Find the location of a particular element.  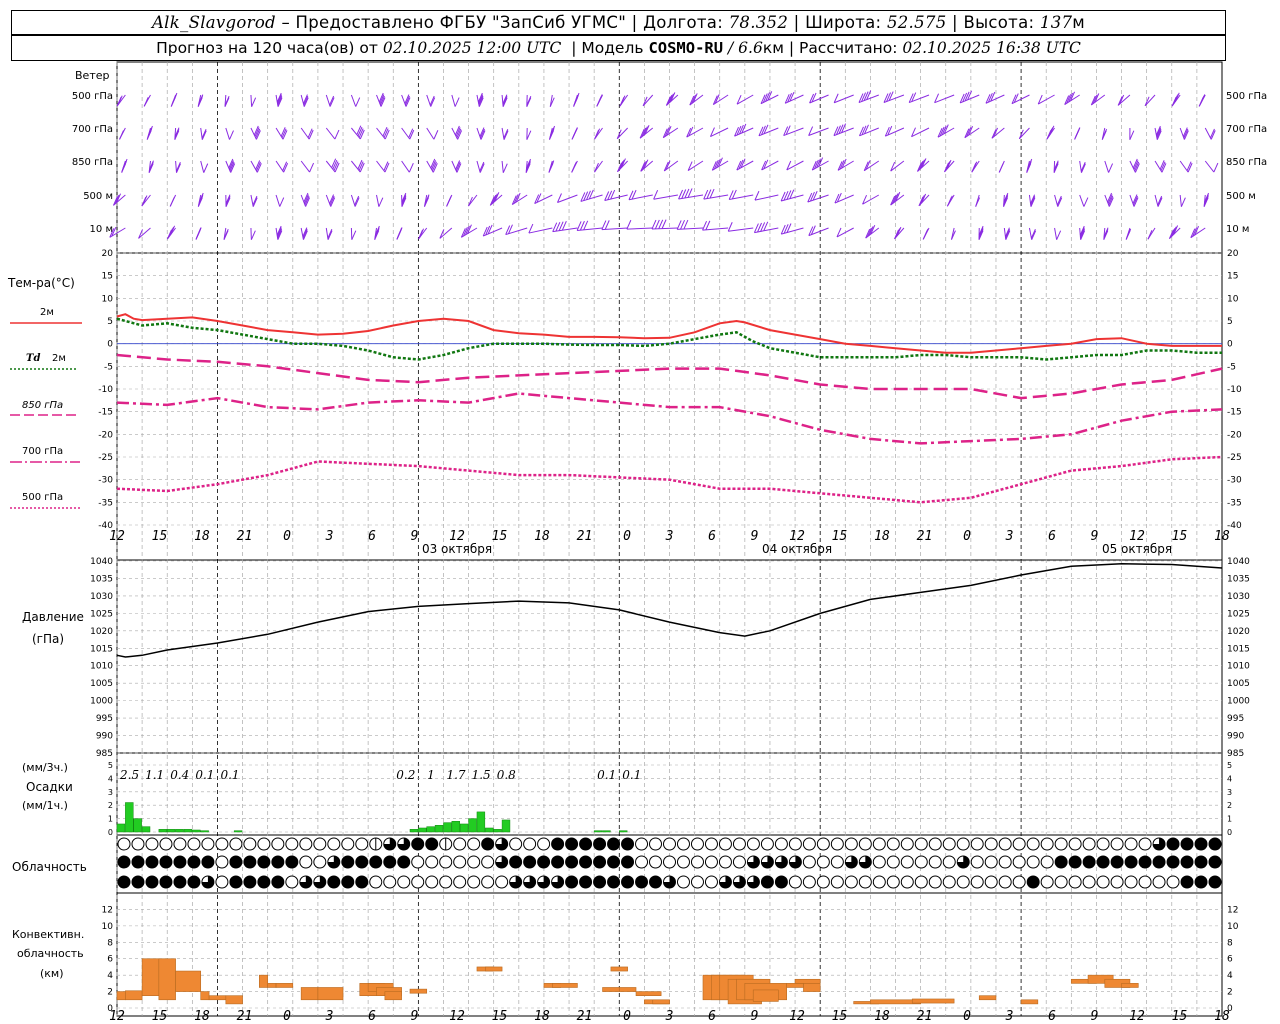

conv-cloud-bar is located at coordinates (565, 985).